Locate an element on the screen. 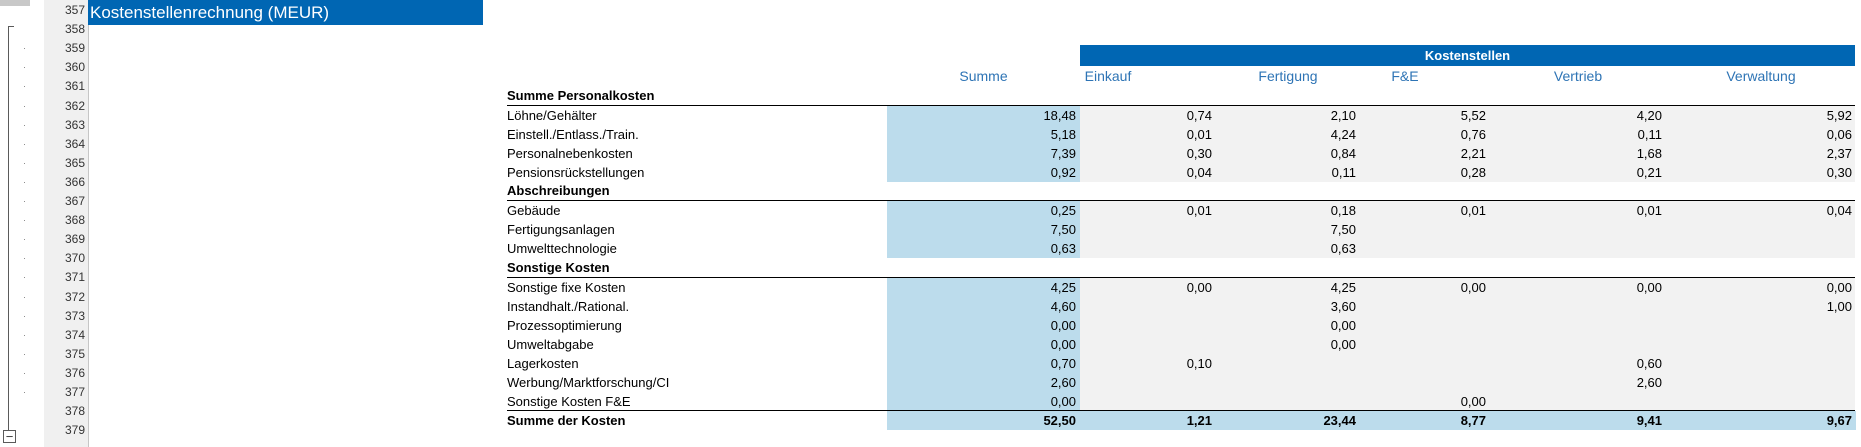 Image resolution: width=1861 pixels, height=447 pixels. cell-summe: 4,60 is located at coordinates (1063, 306).